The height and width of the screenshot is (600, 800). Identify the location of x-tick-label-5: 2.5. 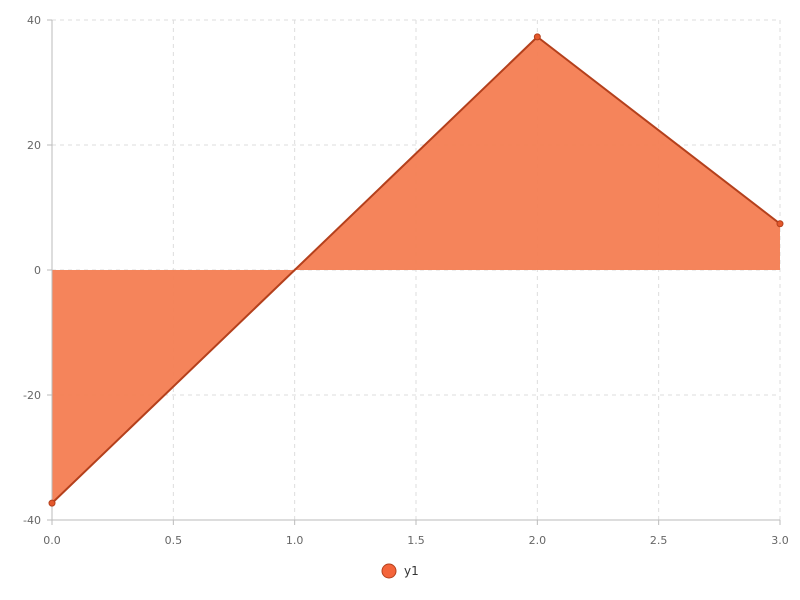
(659, 540).